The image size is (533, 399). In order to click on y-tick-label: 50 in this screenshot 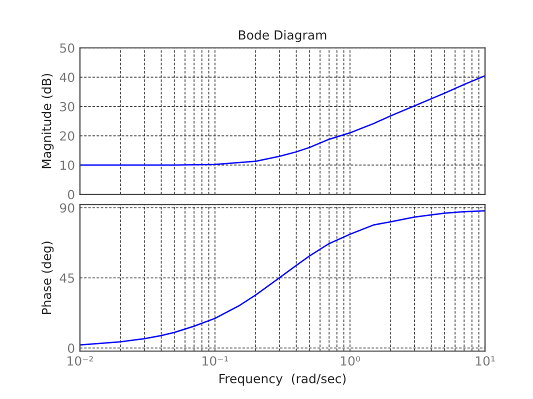, I will do `click(67, 48)`.